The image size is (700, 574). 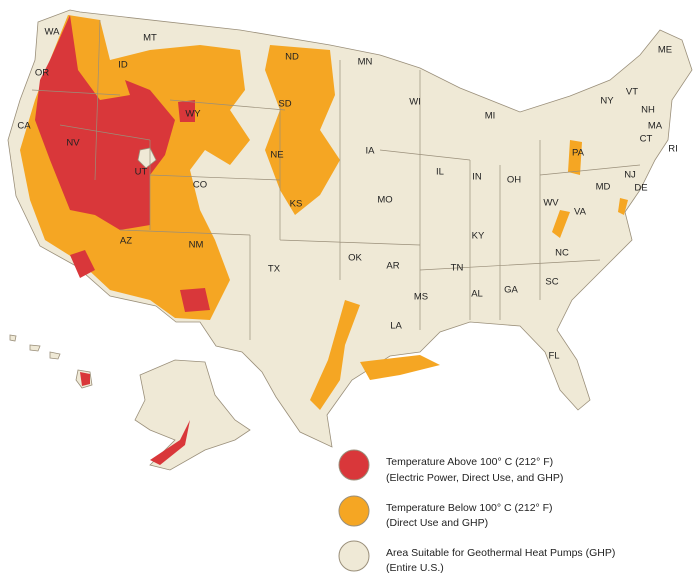 I want to click on legend-detail: (Entire U.S.), so click(x=415, y=568).